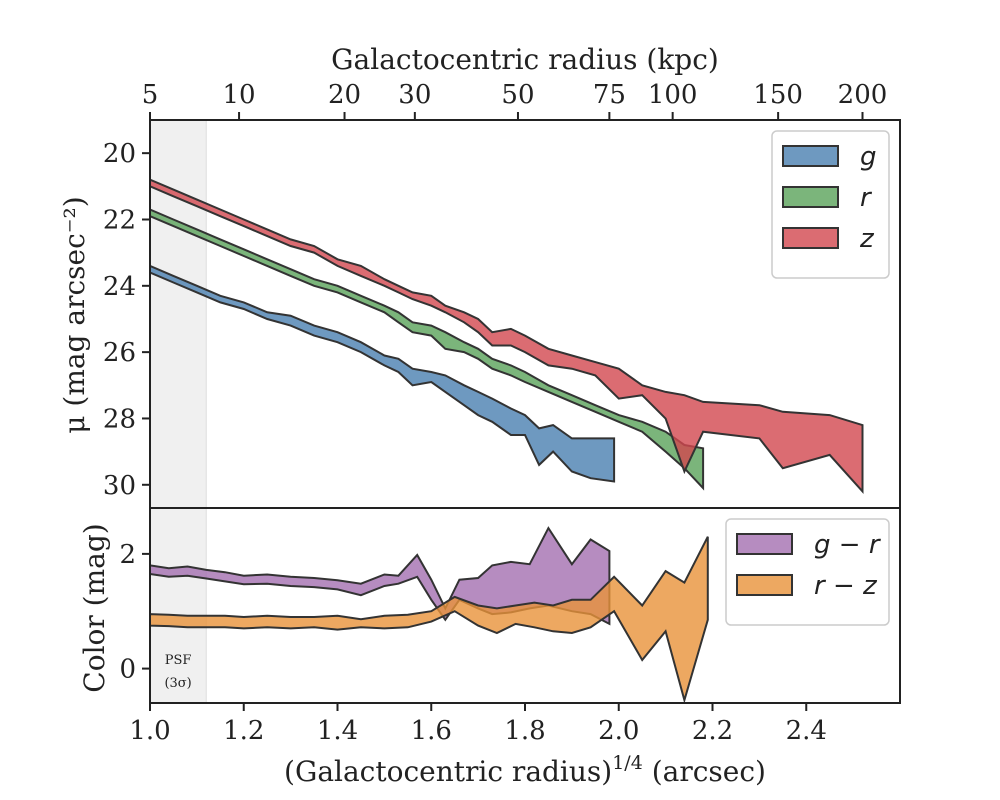 This screenshot has width=1000, height=800. I want to click on top-legend-label: z, so click(867, 239).